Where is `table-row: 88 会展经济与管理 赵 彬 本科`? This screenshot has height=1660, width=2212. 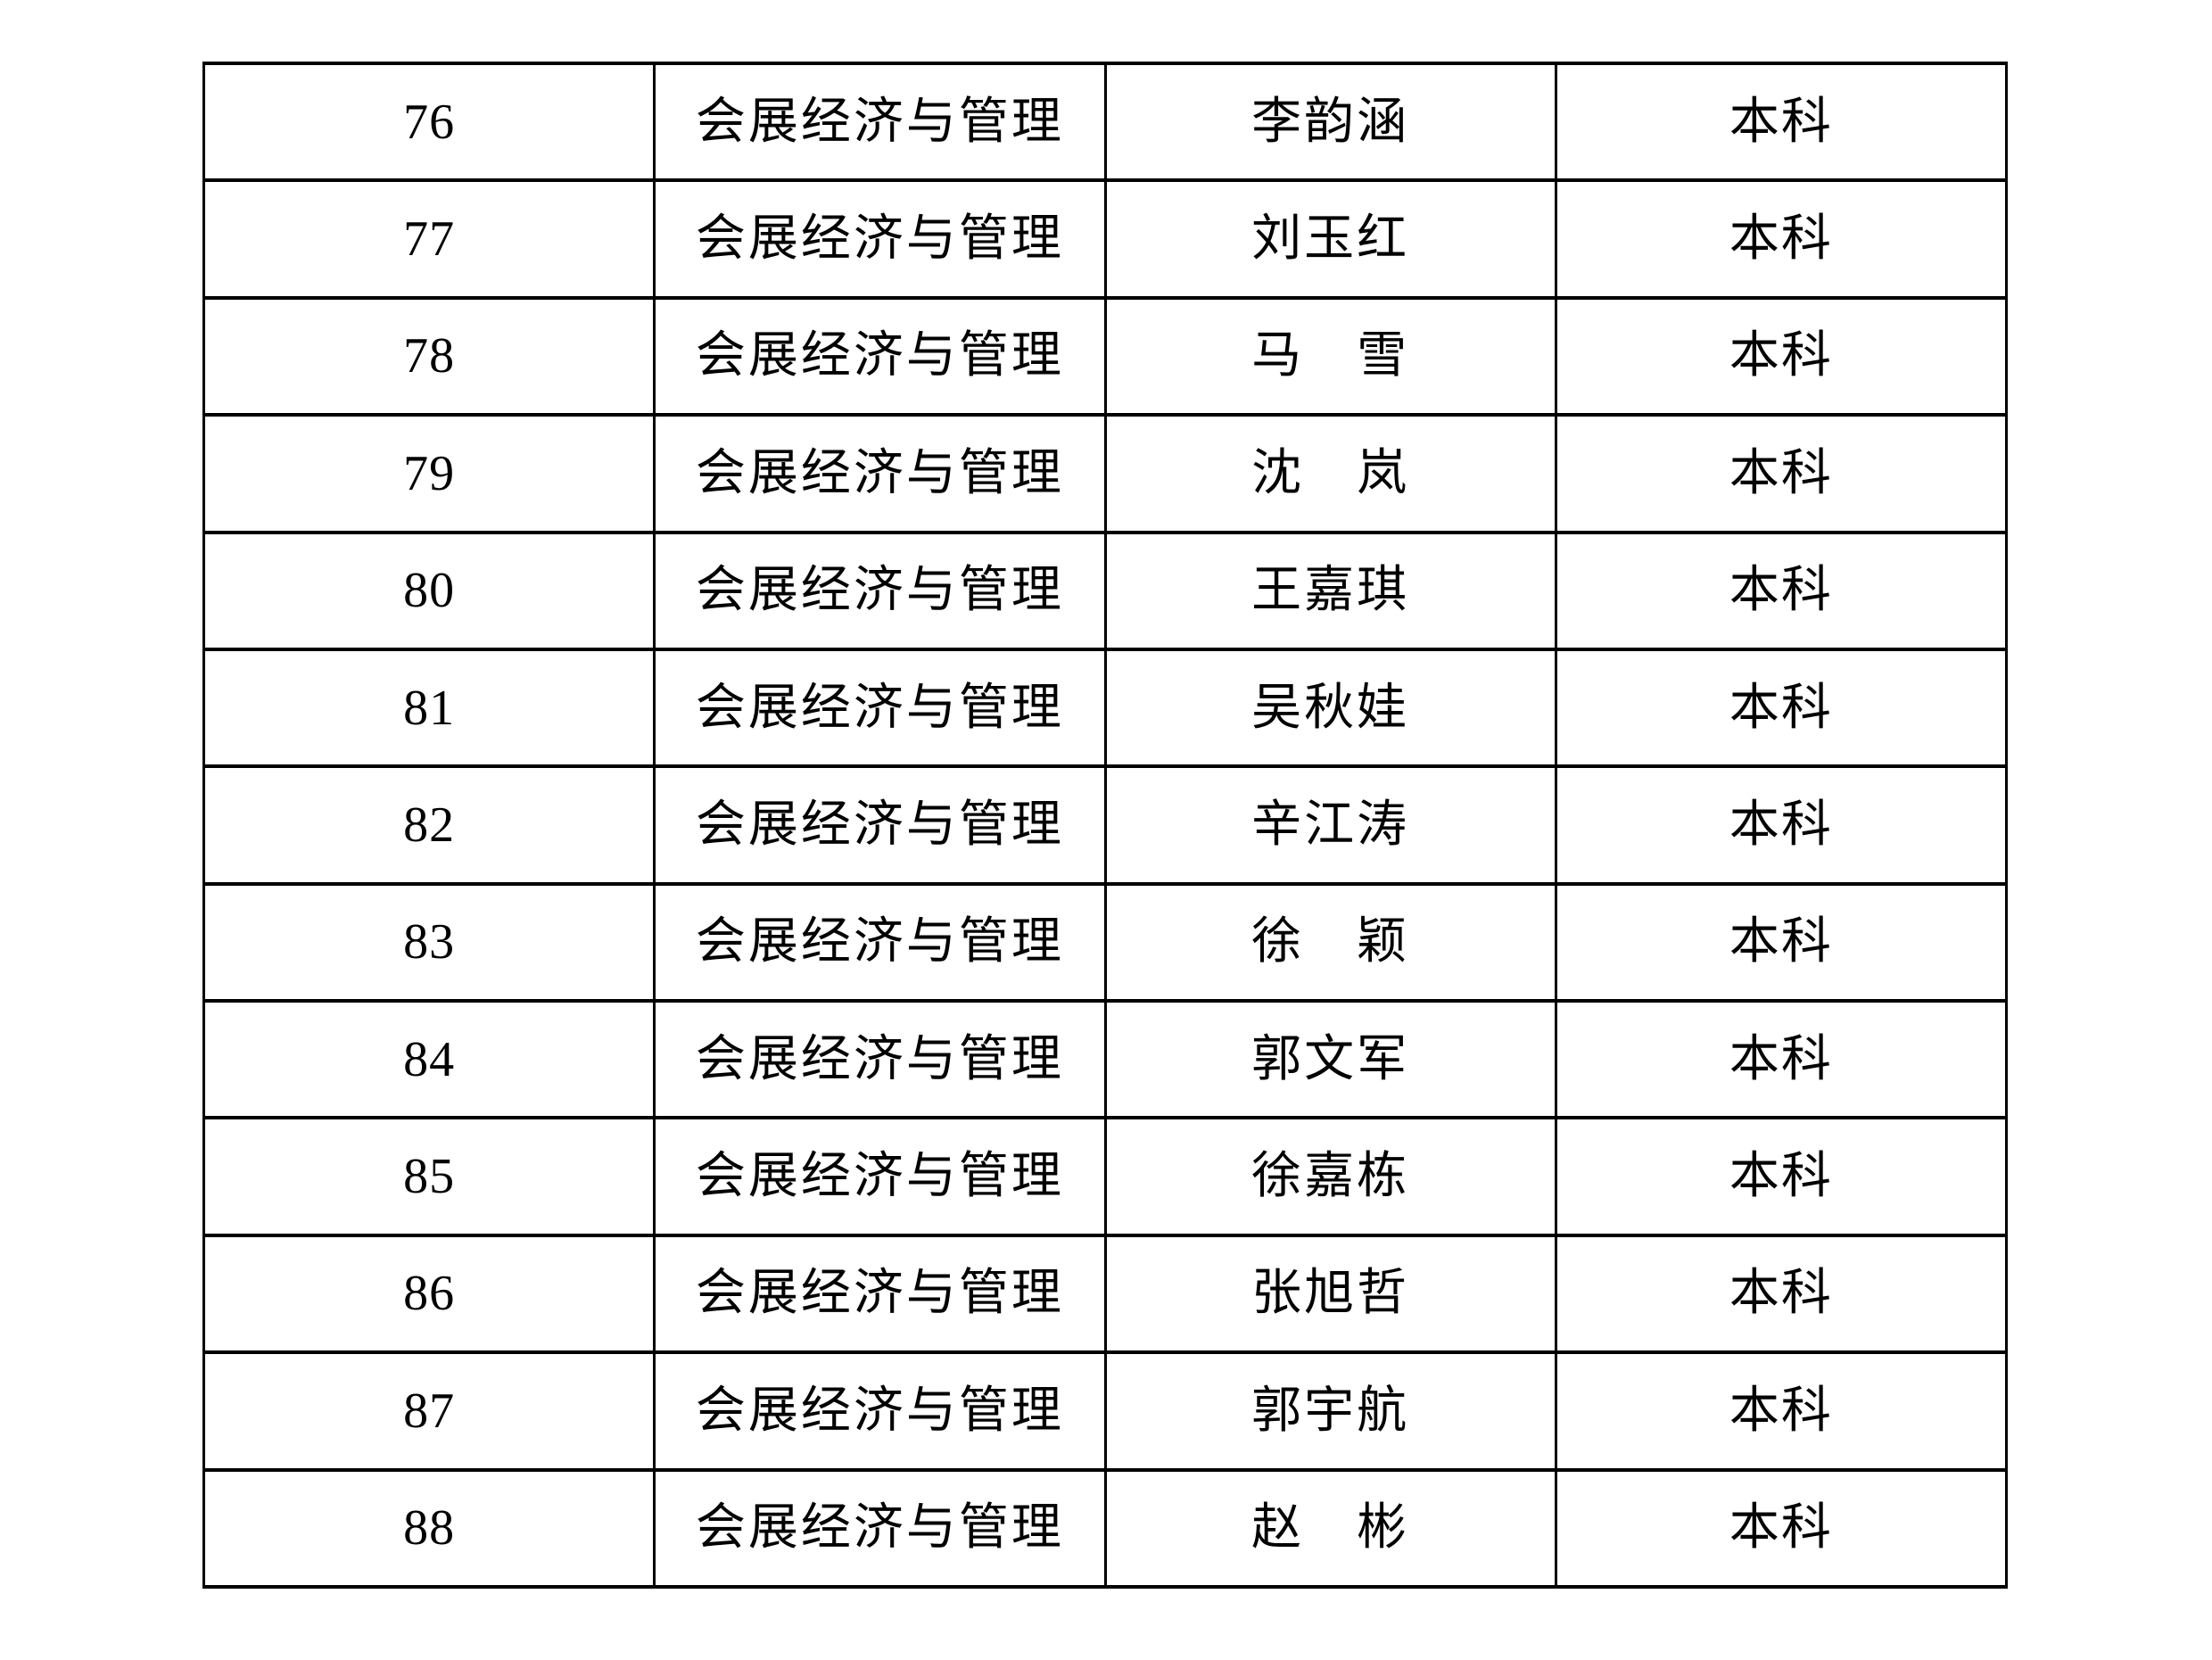
table-row: 88 会展经济与管理 赵 彬 本科 is located at coordinates (1106, 1528).